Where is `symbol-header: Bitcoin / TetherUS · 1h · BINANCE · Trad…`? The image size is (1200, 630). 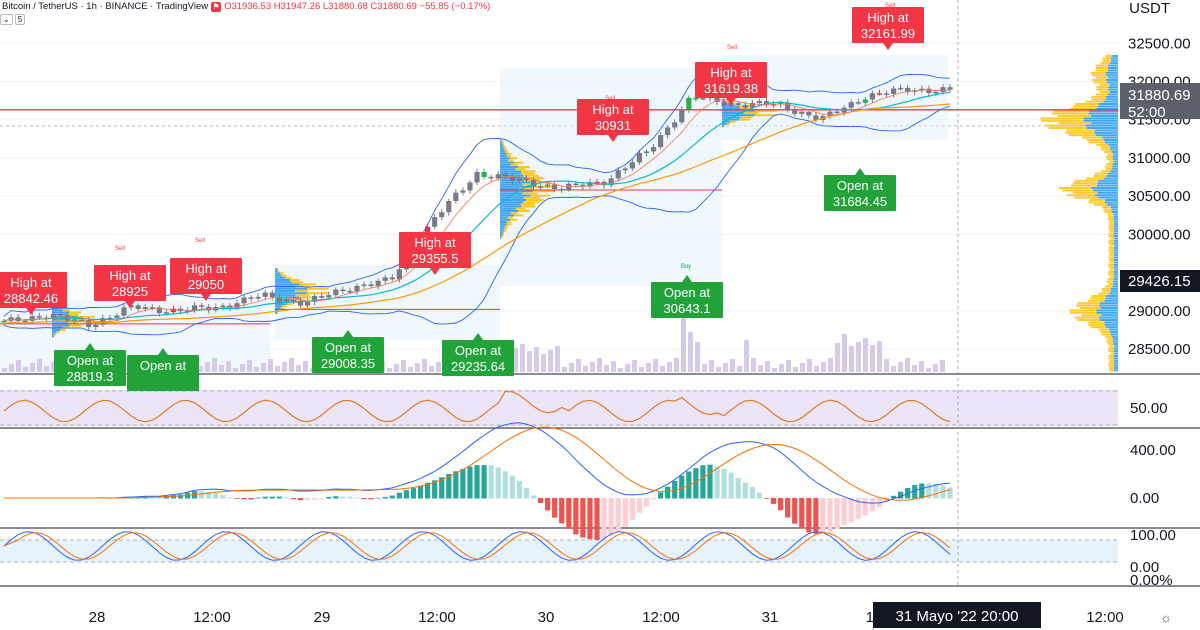
symbol-header: Bitcoin / TetherUS · 1h · BINANCE · Trad… is located at coordinates (245, 6).